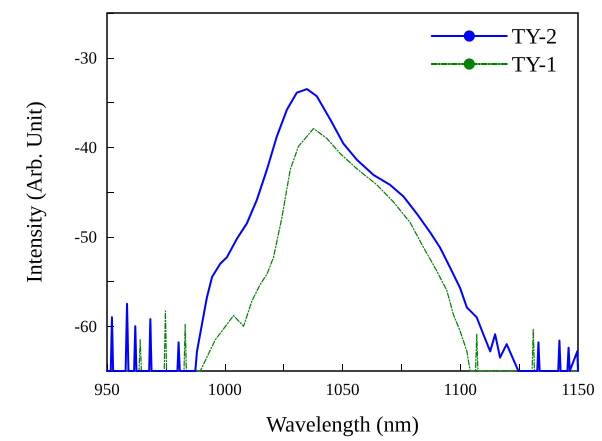  What do you see at coordinates (535, 64) in the screenshot?
I see `legend-label: TY-1` at bounding box center [535, 64].